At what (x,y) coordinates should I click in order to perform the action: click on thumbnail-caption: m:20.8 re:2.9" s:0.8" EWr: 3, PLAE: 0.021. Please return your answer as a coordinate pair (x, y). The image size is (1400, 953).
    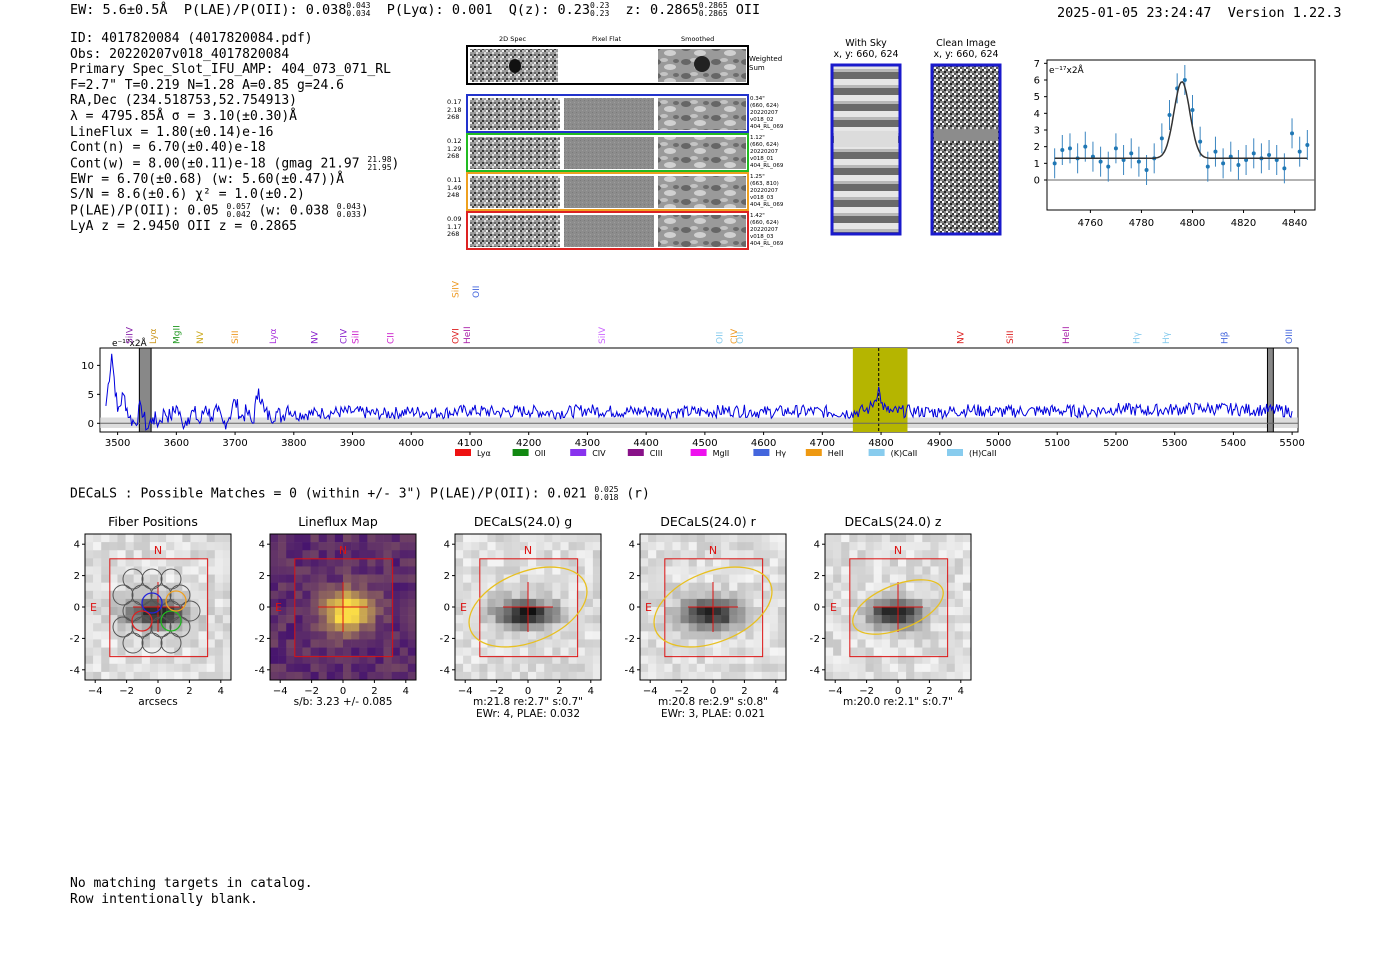
    Looking at the image, I should click on (713, 708).